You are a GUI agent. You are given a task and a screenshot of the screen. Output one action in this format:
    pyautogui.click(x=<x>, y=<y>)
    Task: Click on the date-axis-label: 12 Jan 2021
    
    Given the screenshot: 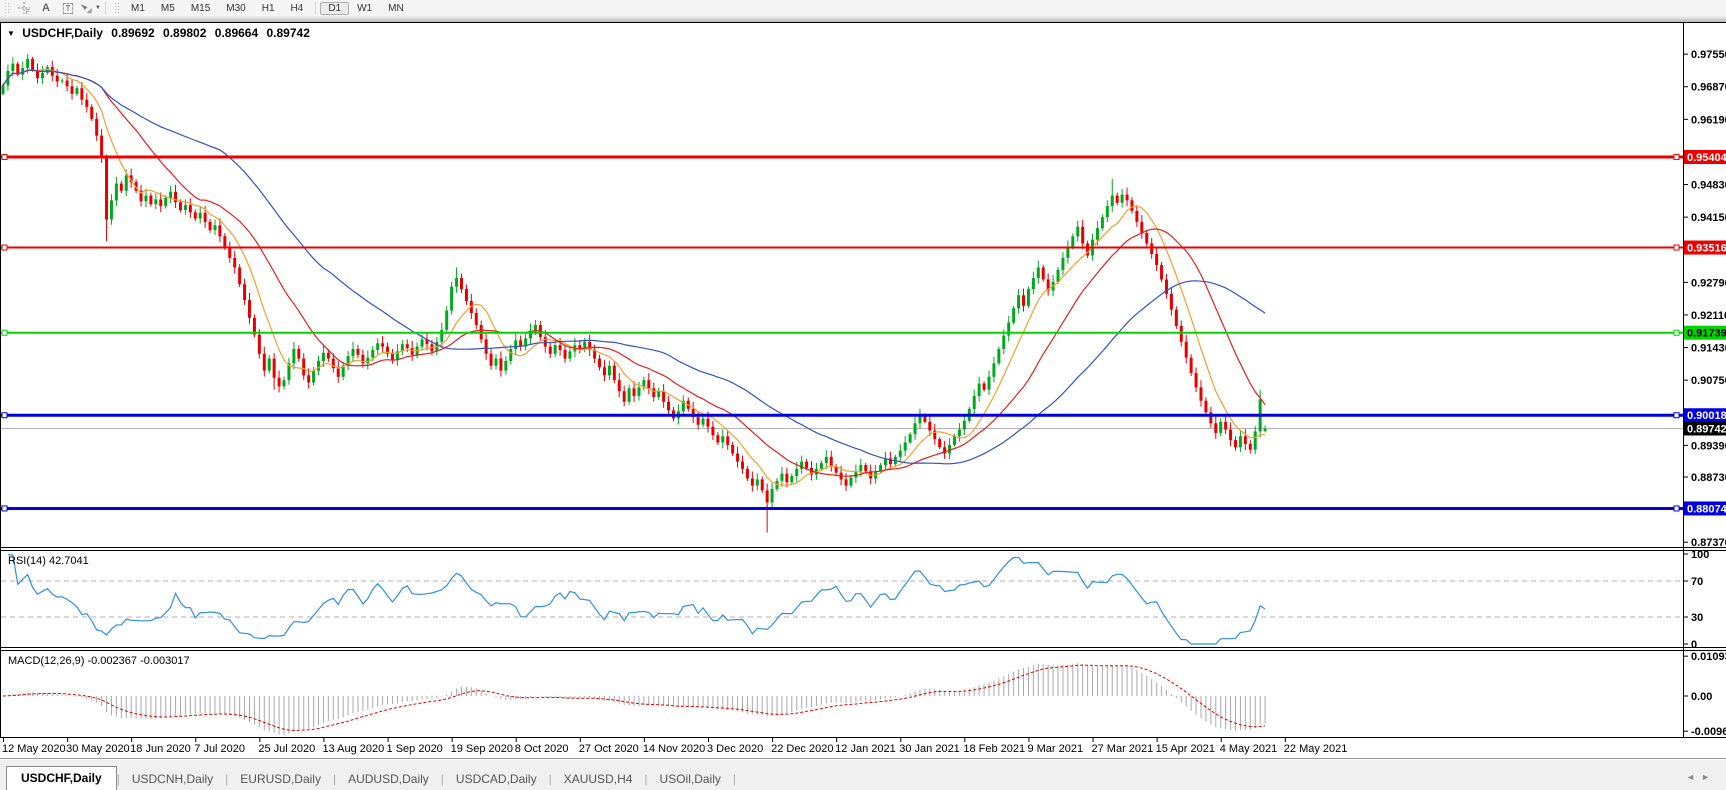 What is the action you would take?
    pyautogui.click(x=865, y=749)
    